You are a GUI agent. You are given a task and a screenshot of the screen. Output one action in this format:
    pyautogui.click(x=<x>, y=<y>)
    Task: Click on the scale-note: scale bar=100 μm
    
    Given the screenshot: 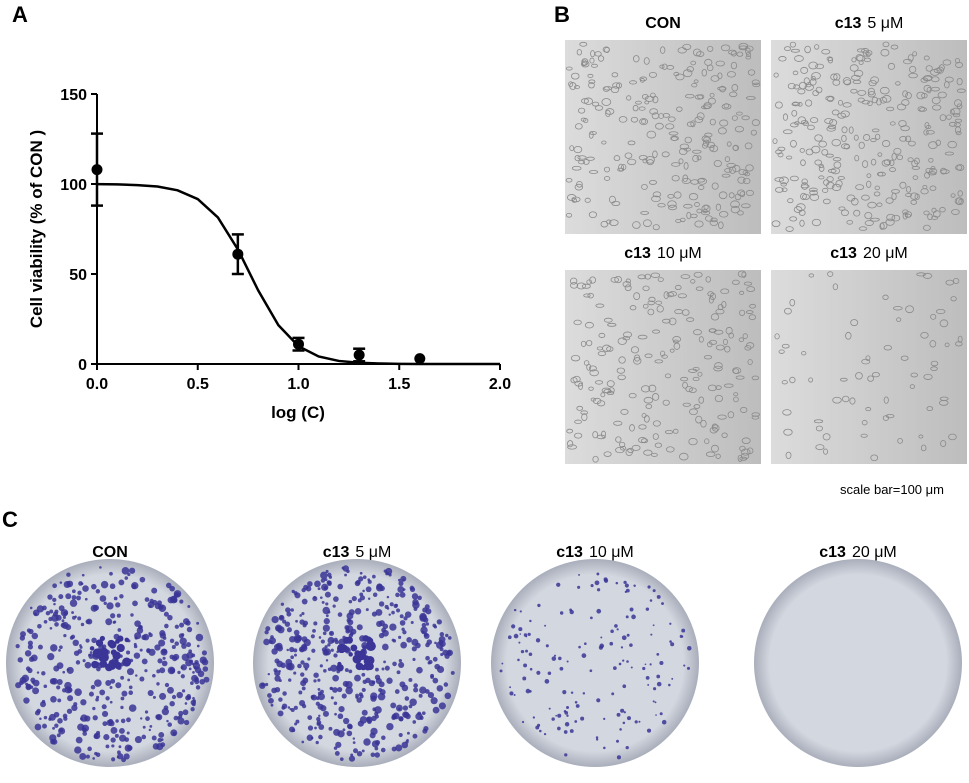 What is the action you would take?
    pyautogui.click(x=892, y=489)
    